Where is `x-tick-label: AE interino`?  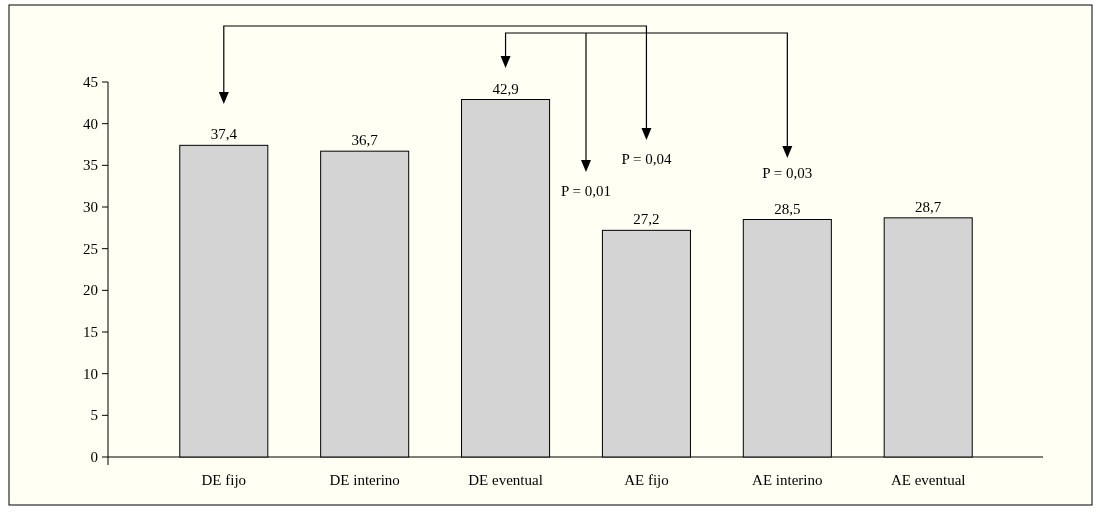
x-tick-label: AE interino is located at coordinates (787, 480).